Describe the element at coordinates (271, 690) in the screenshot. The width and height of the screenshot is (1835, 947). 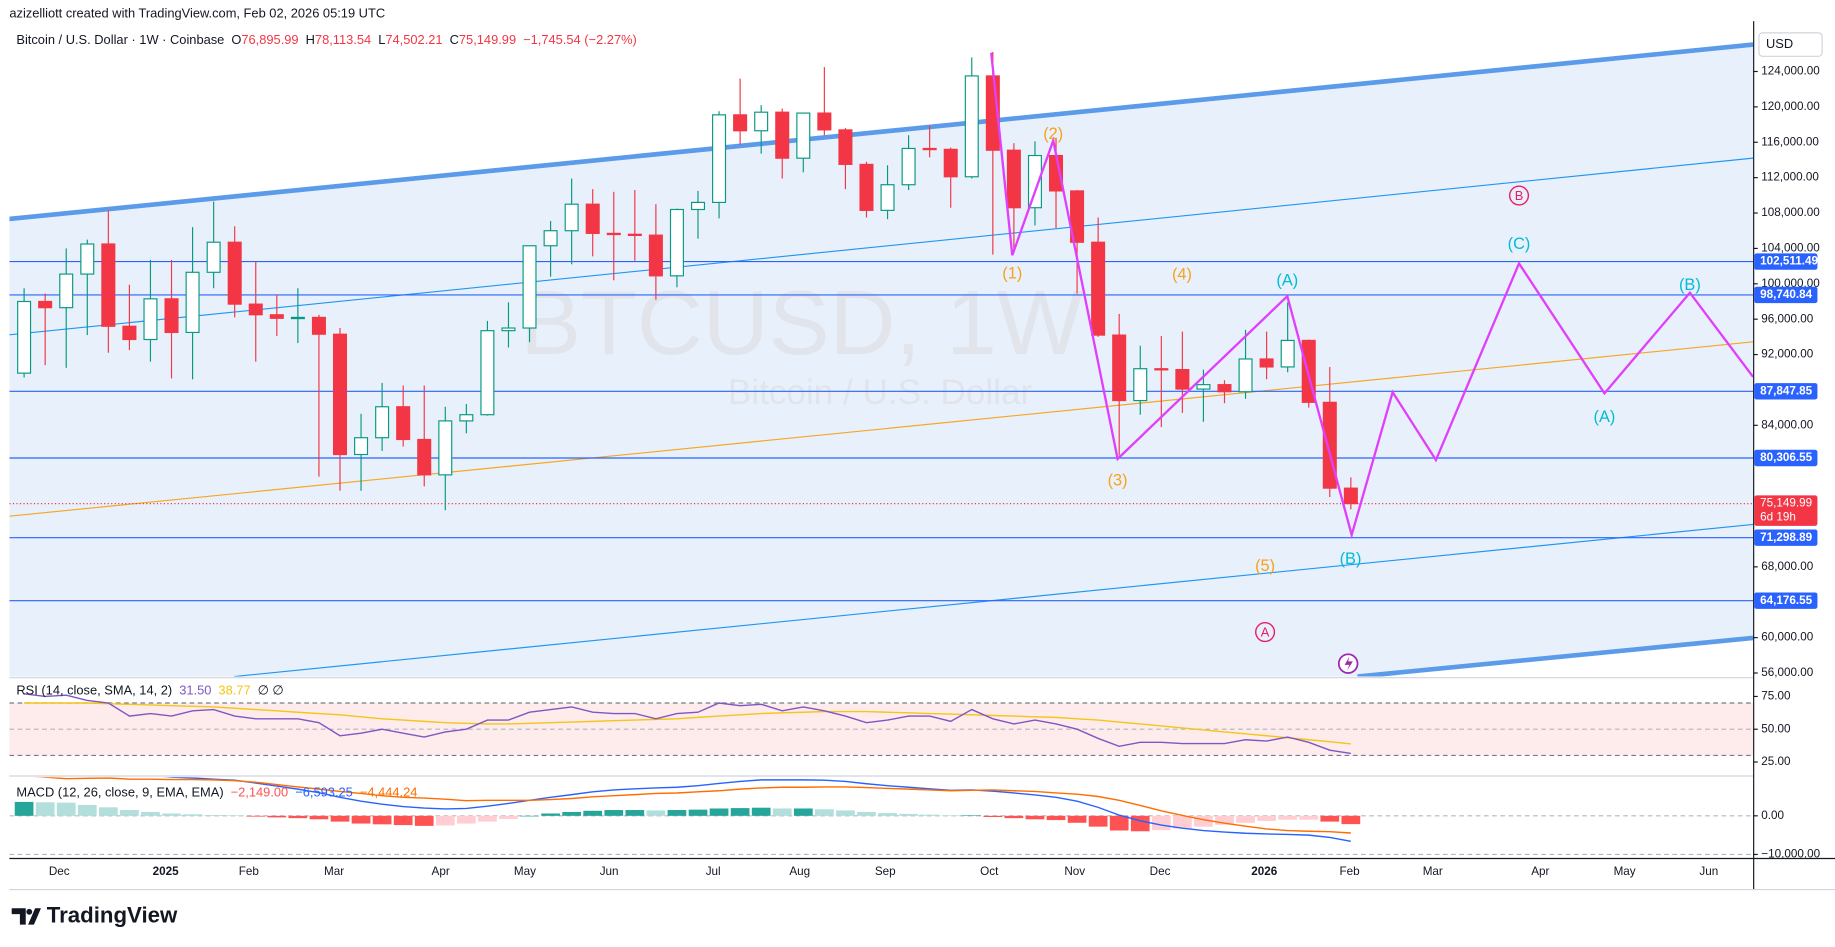
I see `indicator-extra: ∅ ∅` at that location.